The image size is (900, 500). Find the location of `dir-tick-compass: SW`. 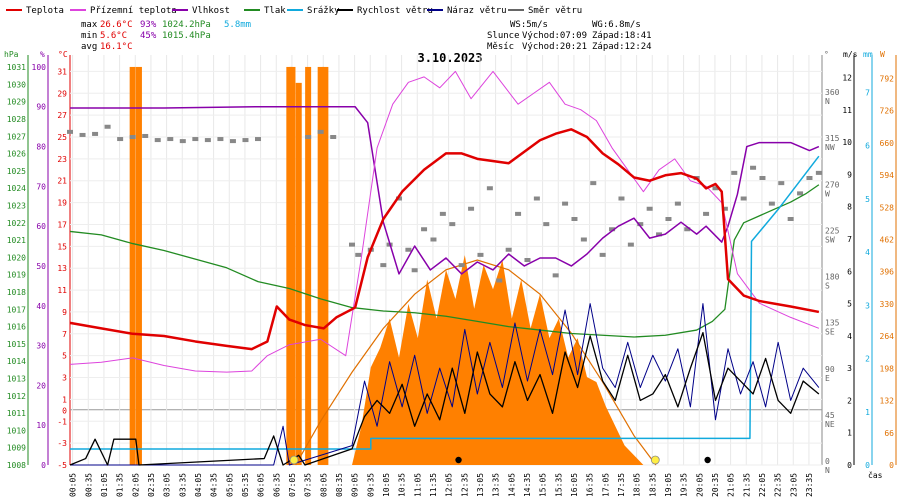

dir-tick-compass: SW is located at coordinates (830, 239).